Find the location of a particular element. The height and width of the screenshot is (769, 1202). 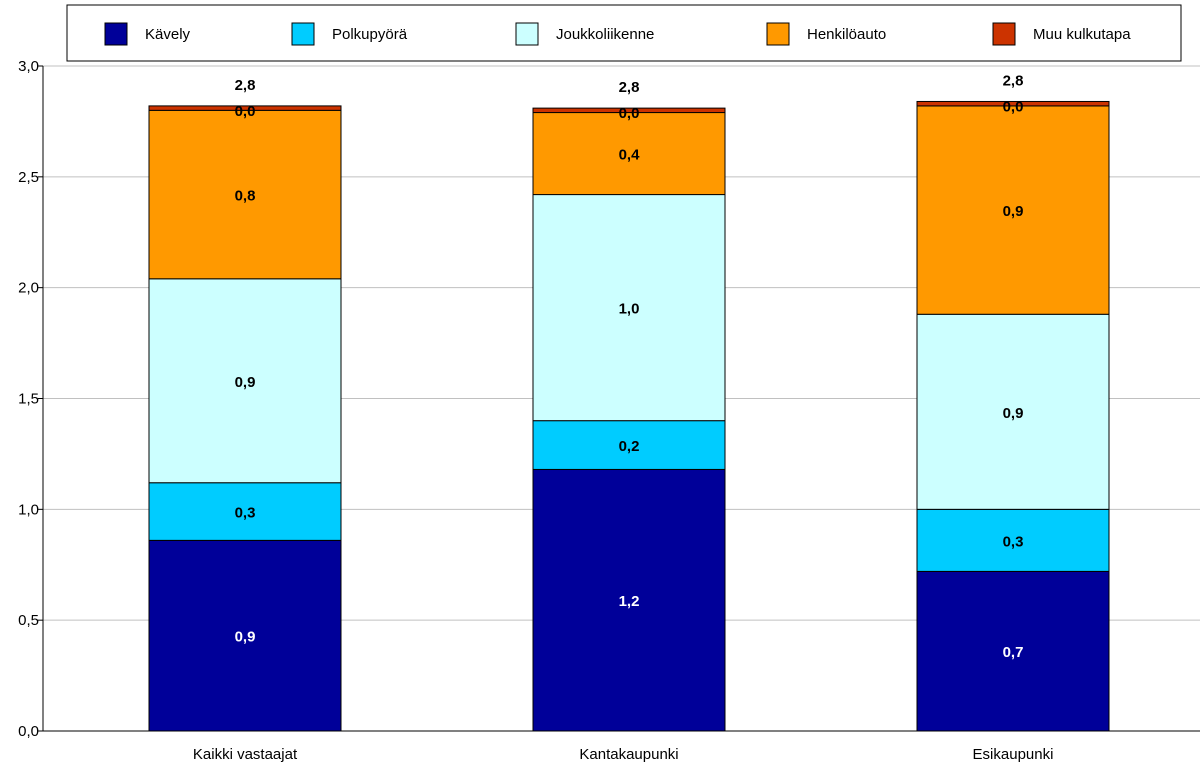

segment-value-label: 0,4 is located at coordinates (630, 155).